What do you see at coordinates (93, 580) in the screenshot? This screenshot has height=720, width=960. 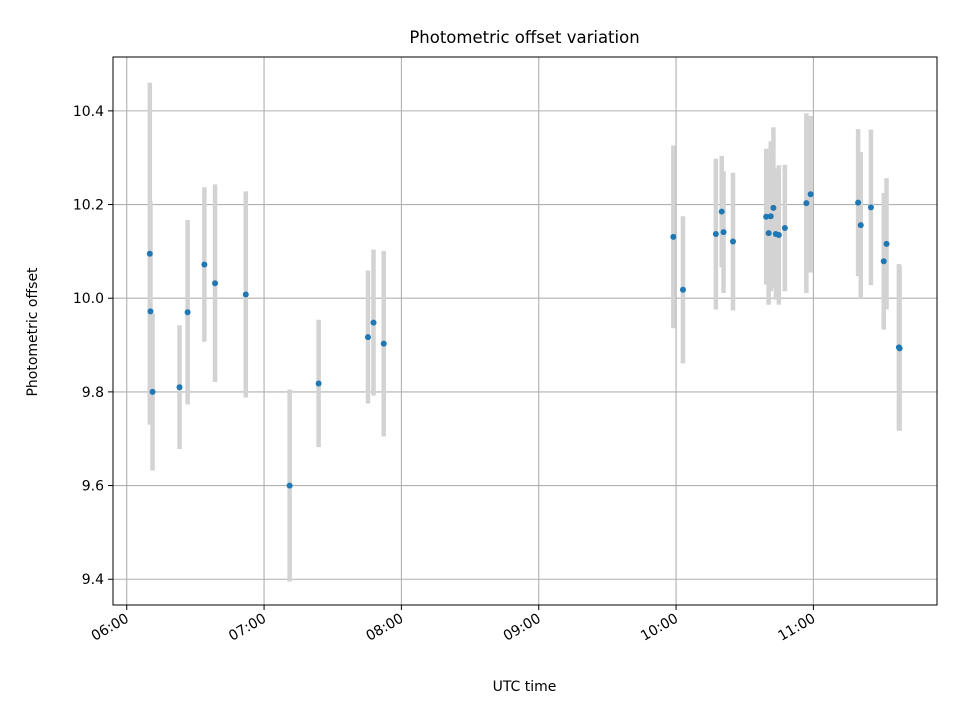 I see `y-tick-label: 9.4` at bounding box center [93, 580].